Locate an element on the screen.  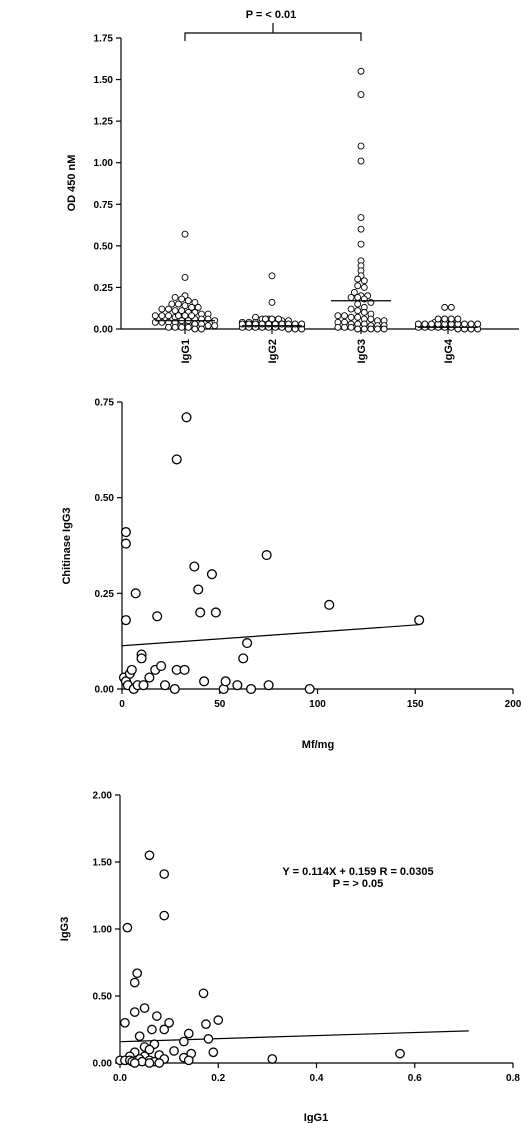
p3-x-tick-label: 0.6 is located at coordinates (415, 1078).